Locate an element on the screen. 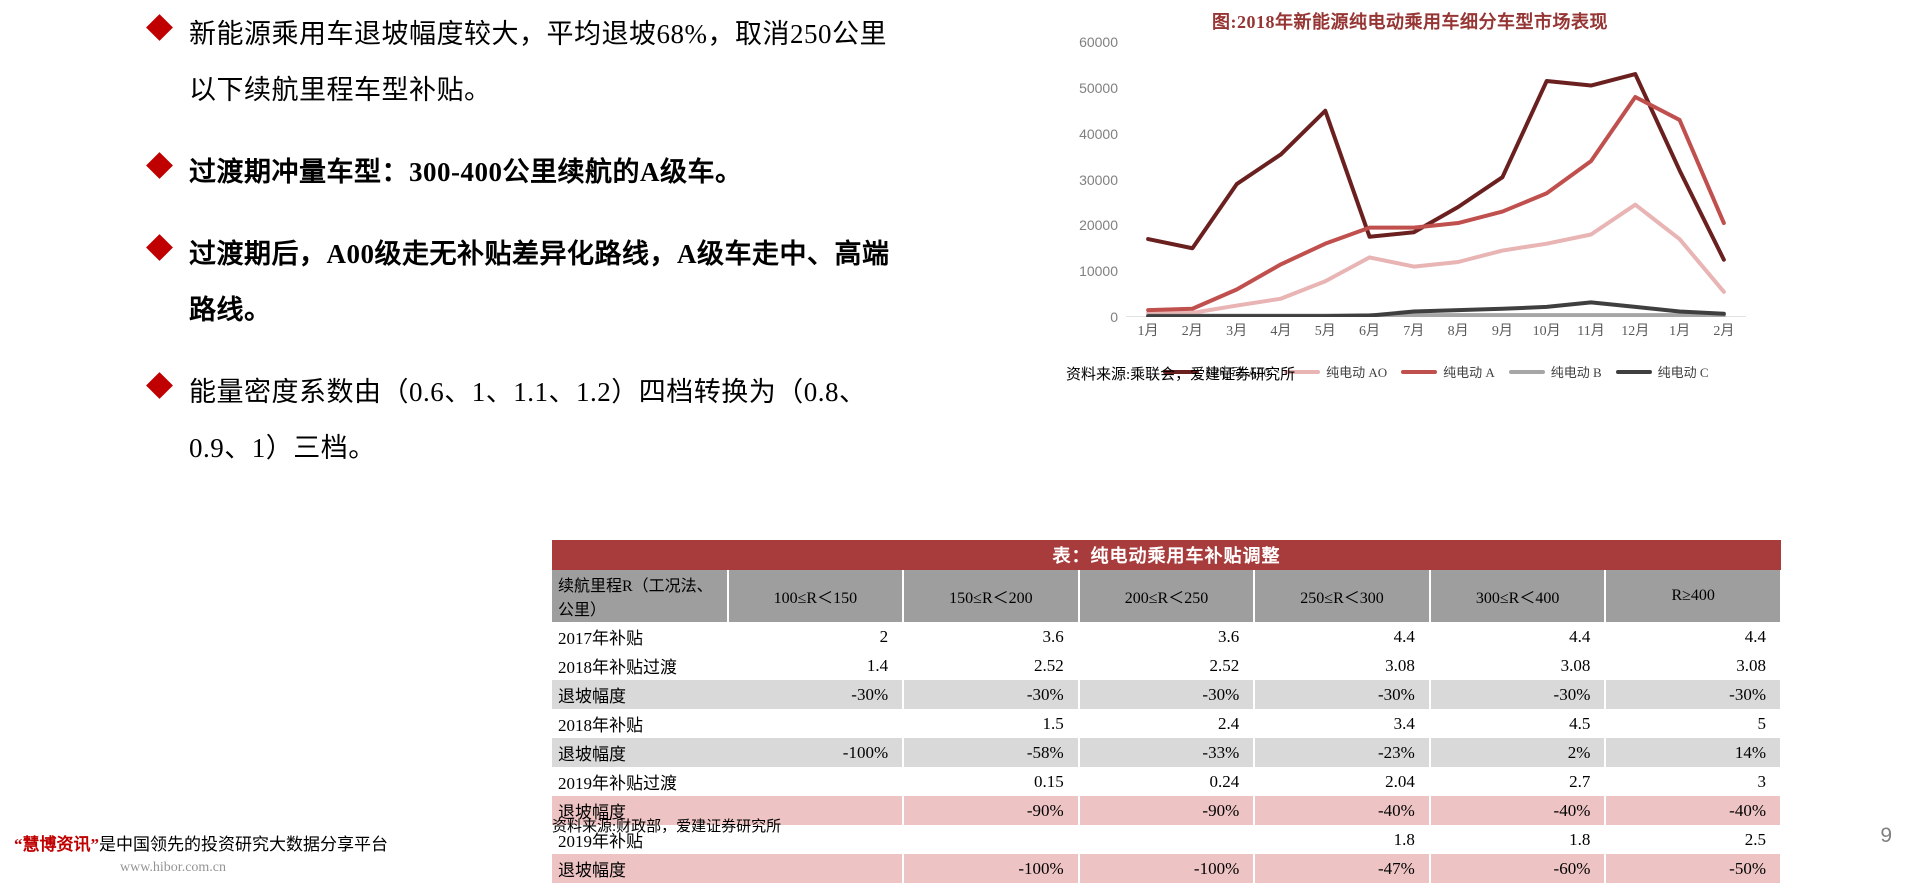 The height and width of the screenshot is (893, 1920). table-row: 2018年补贴过渡 1.4 2.52 2.52 3.08 3.08 3.08 is located at coordinates (1167, 665).